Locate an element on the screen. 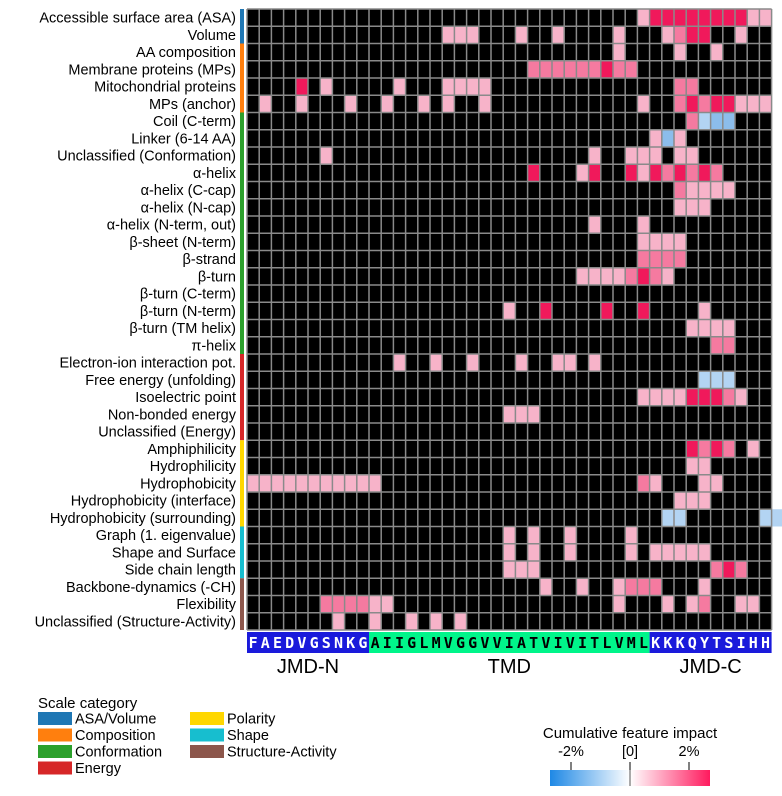 The image size is (782, 796). row-label: α-helix is located at coordinates (215, 174).